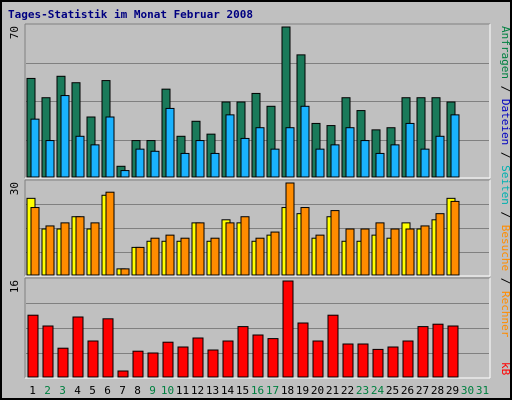 Image resolution: width=512 pixels, height=400 pixels. I want to click on legend-kb-segment-0: kB, so click(505, 369).